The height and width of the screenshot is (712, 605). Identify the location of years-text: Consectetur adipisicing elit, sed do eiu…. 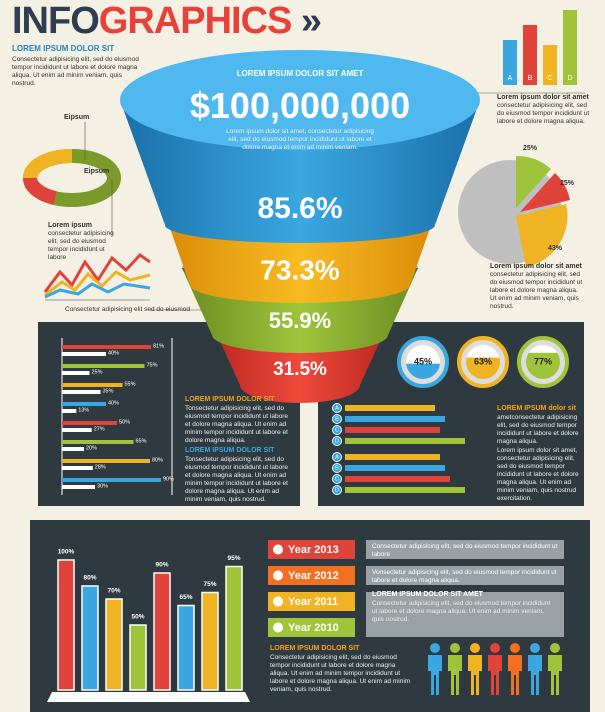
(461, 611).